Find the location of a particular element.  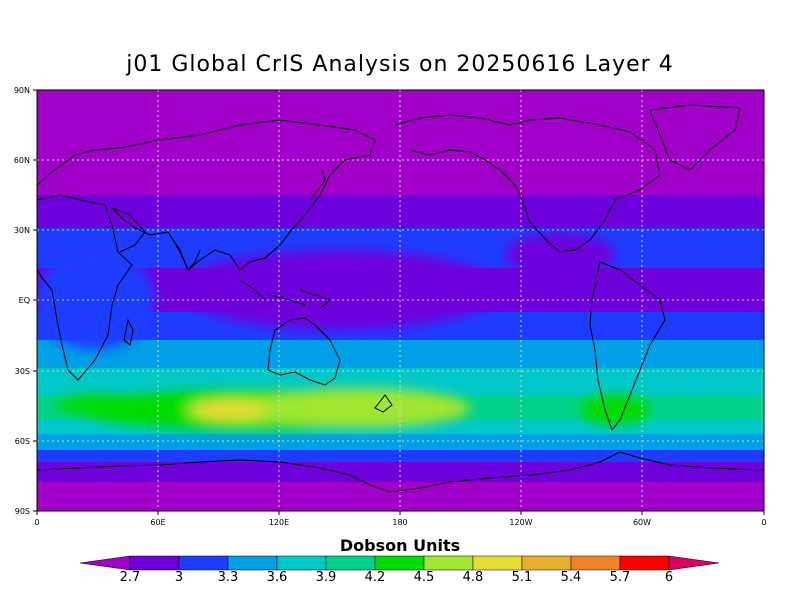

lon-label: 120W is located at coordinates (520, 522).